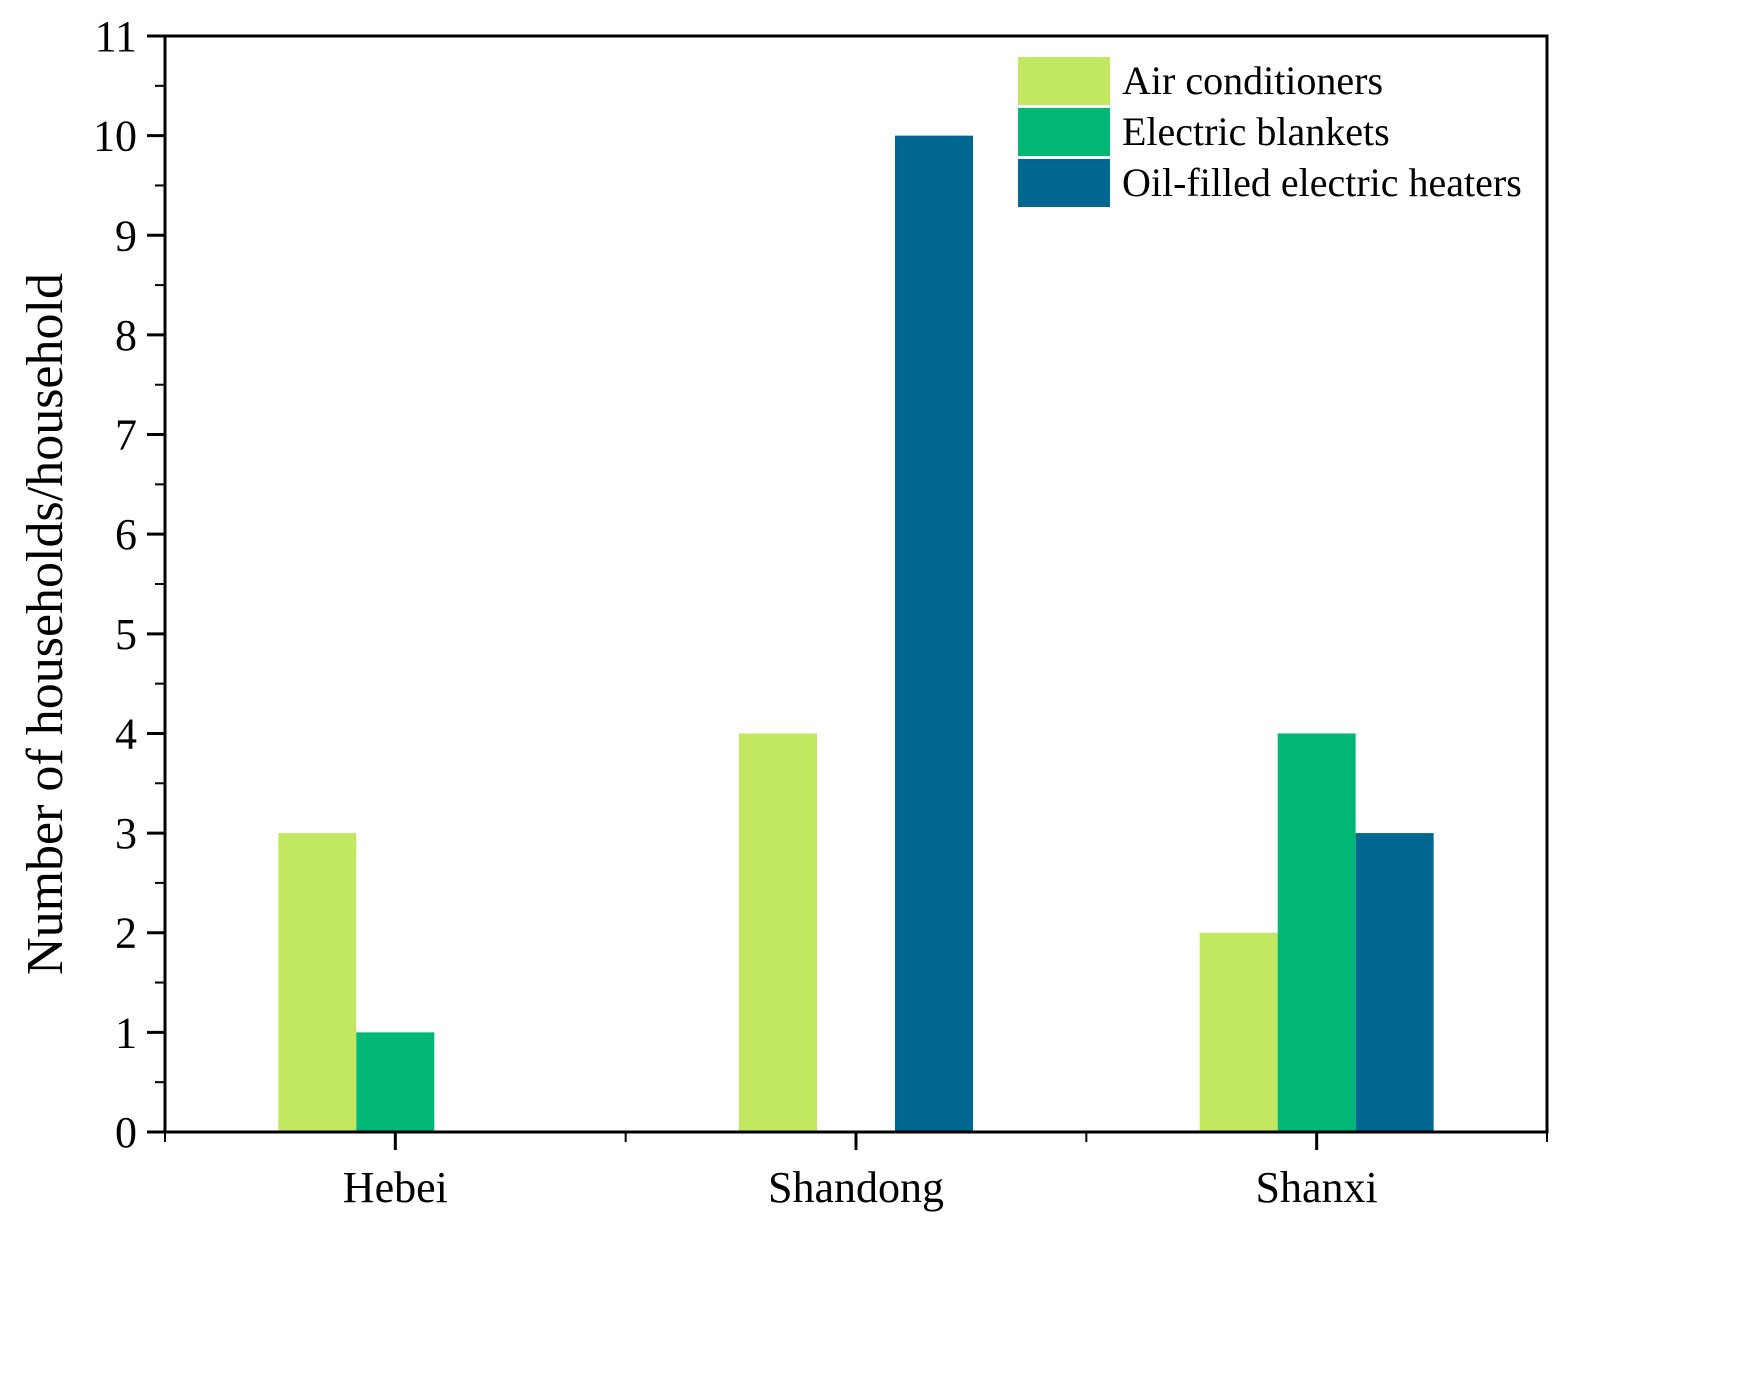  Describe the element at coordinates (395, 1187) in the screenshot. I see `x-tick-label-hebei: Hebei` at that location.